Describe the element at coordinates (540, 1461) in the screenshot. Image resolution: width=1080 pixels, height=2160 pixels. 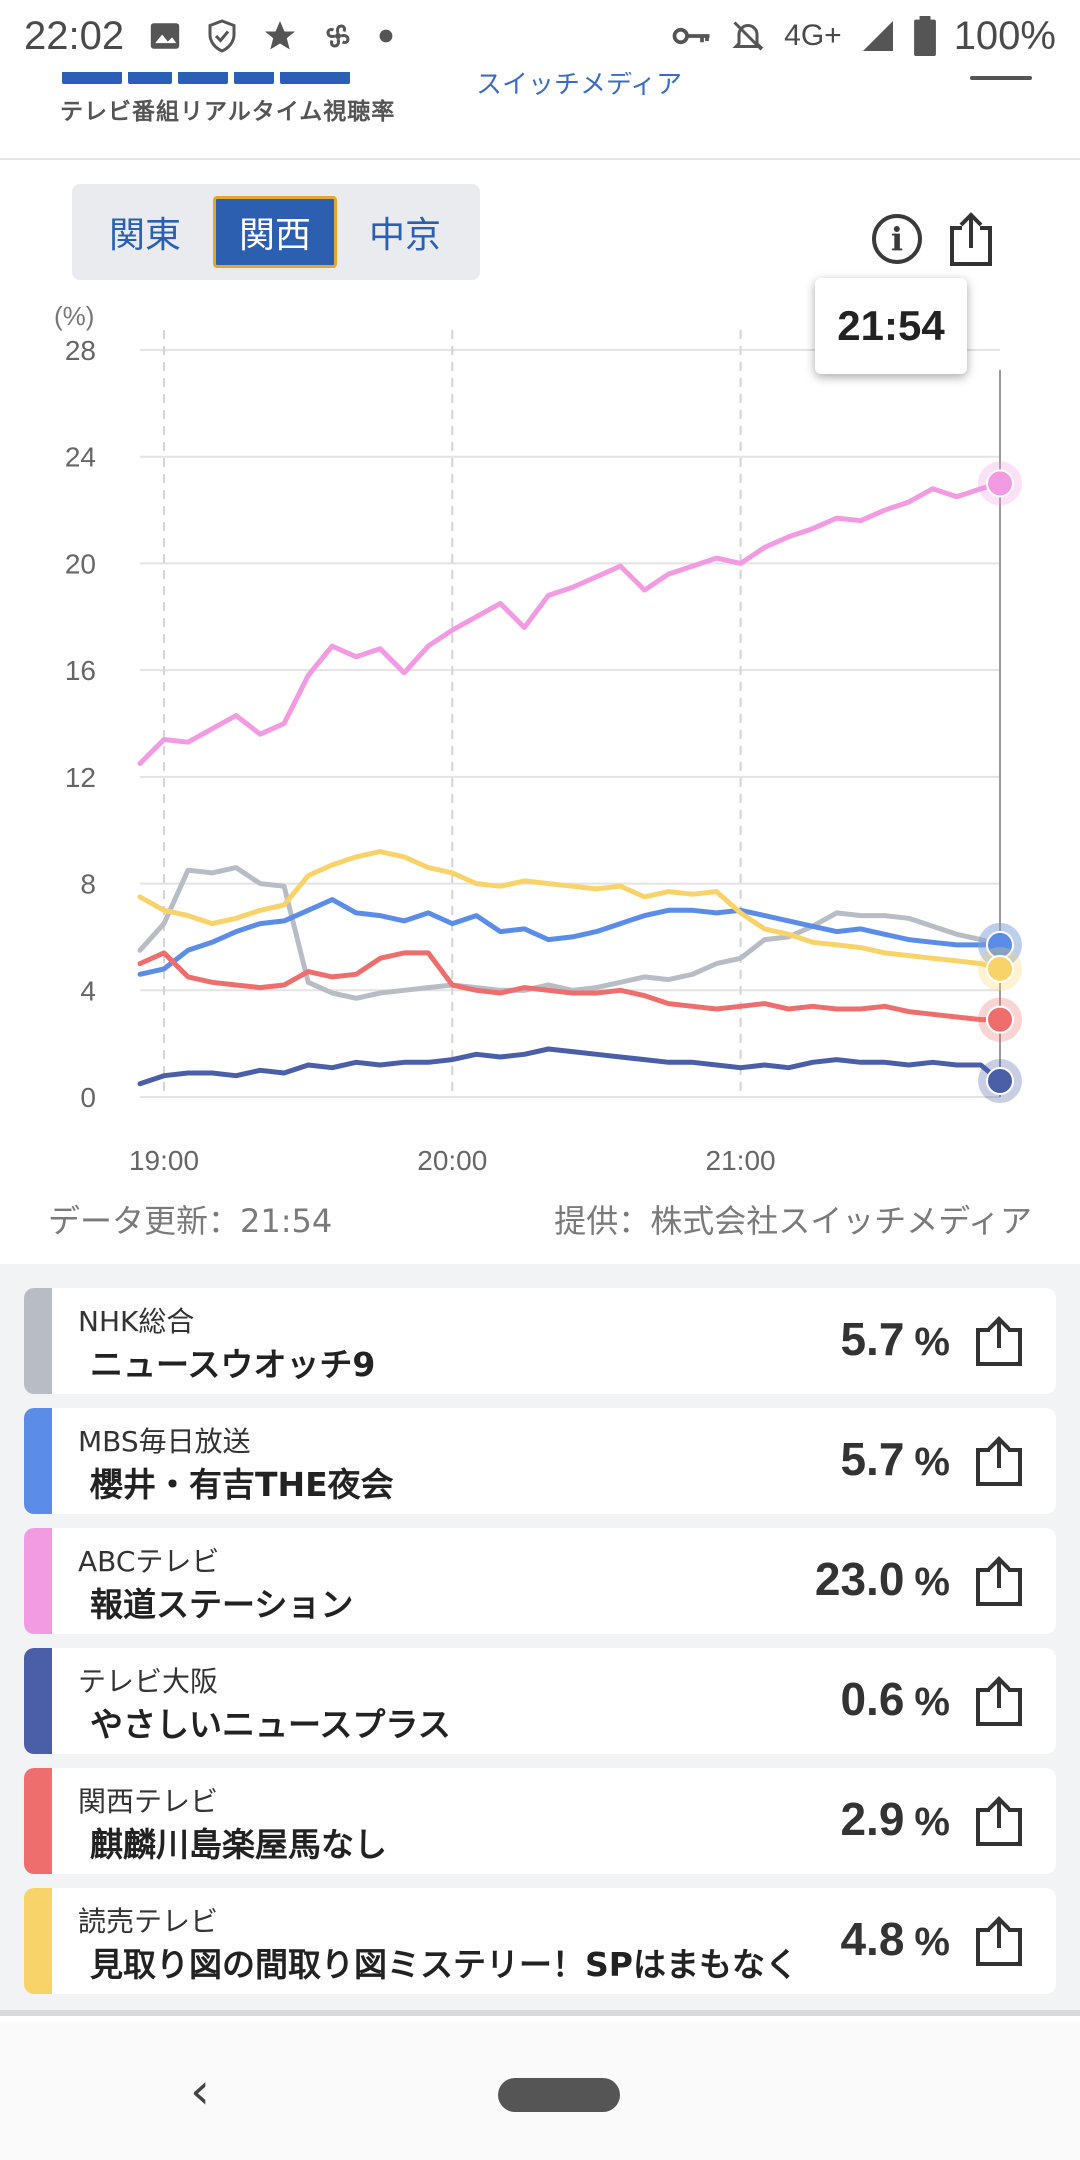
I see `program-card-mbs: MBS毎日放送 櫻井・有吉THE夜会 5.7%` at that location.